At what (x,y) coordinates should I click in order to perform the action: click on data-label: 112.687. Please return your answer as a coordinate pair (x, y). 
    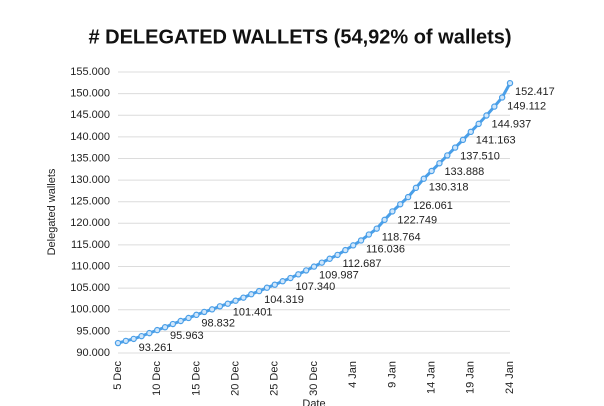
    Looking at the image, I should click on (362, 264).